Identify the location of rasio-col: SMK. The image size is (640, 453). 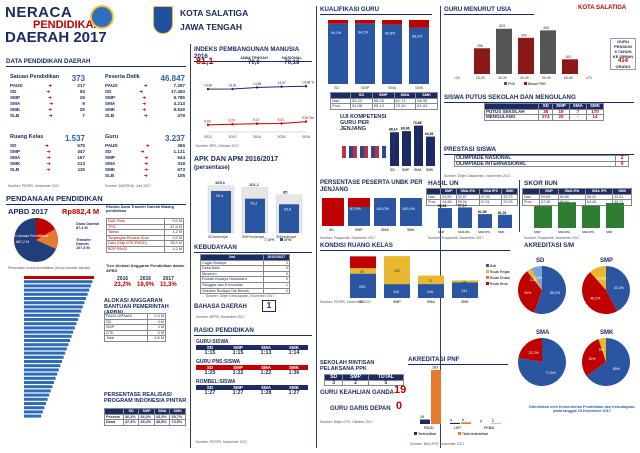
(294, 347).